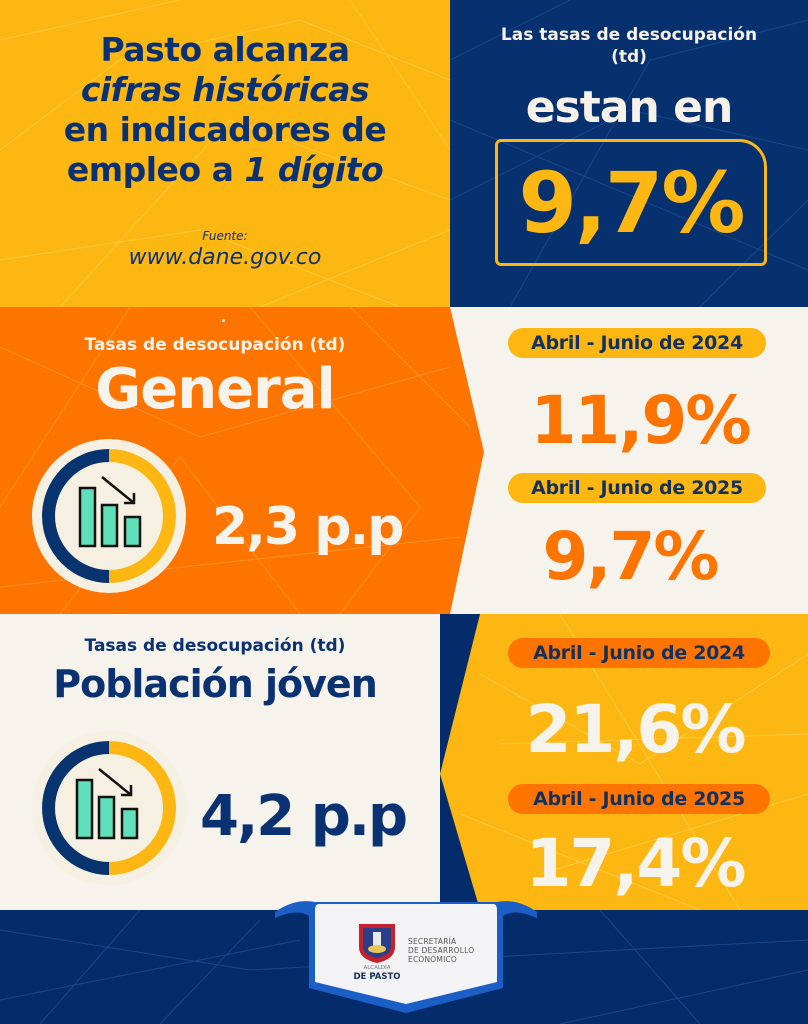 This screenshot has height=1024, width=808. What do you see at coordinates (433, 959) in the screenshot?
I see `org-line-3: ECONÓMICO` at bounding box center [433, 959].